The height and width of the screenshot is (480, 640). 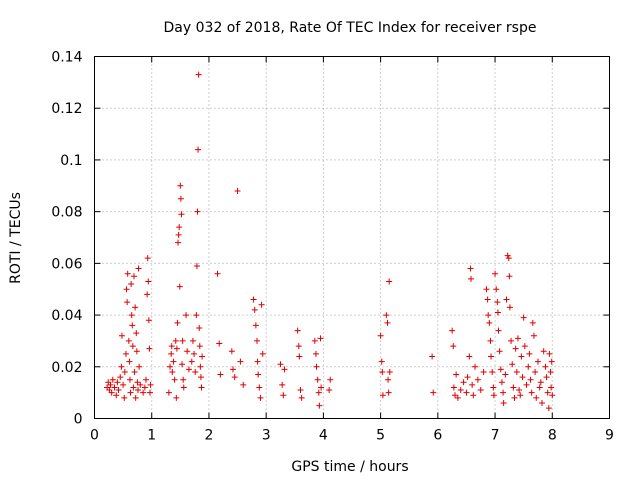 What do you see at coordinates (66, 264) in the screenshot?
I see `y-tick-label: 0.06` at bounding box center [66, 264].